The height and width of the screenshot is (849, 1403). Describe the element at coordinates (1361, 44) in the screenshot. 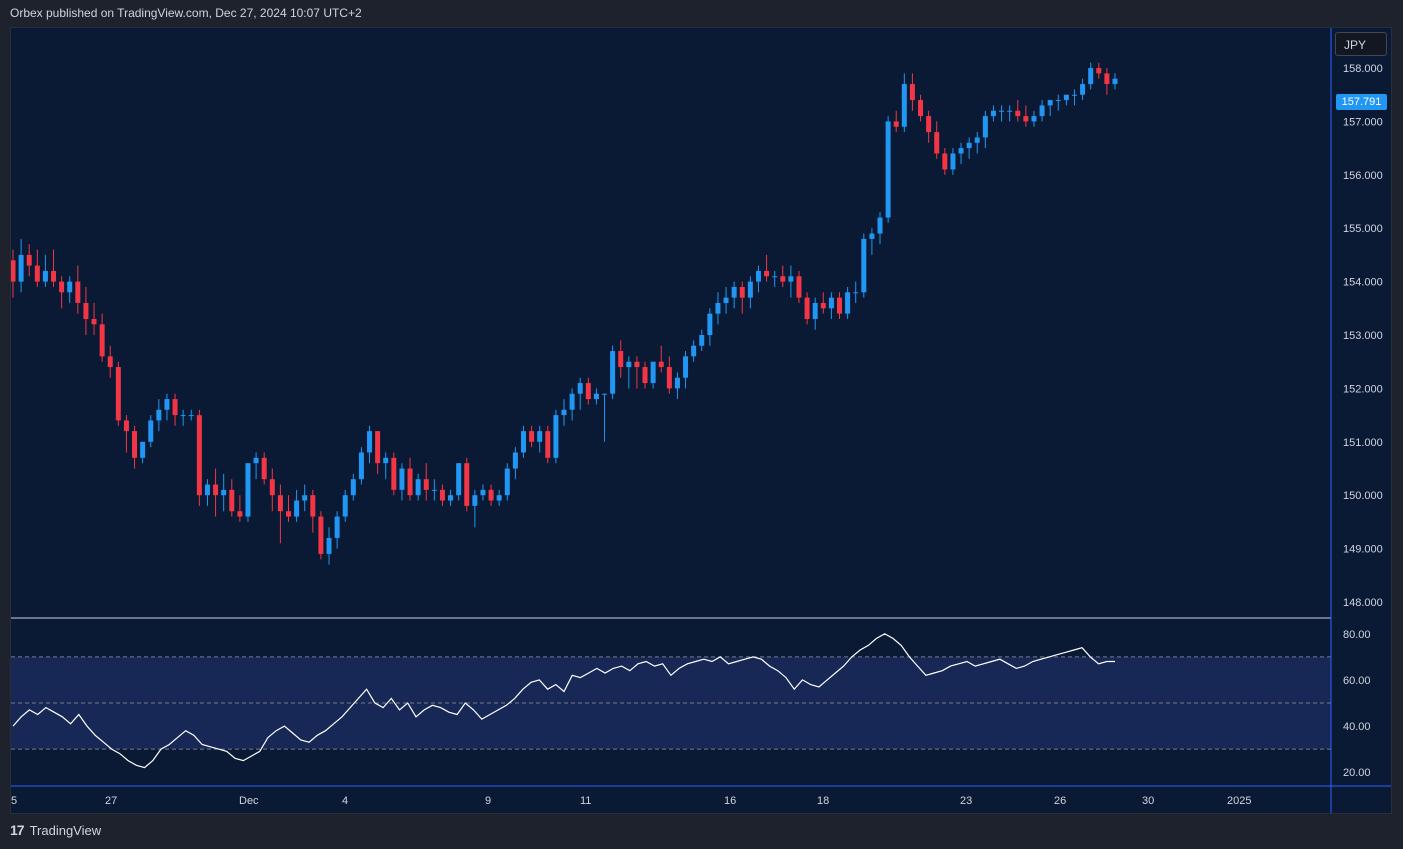

I see `currency-button: JPY` at that location.